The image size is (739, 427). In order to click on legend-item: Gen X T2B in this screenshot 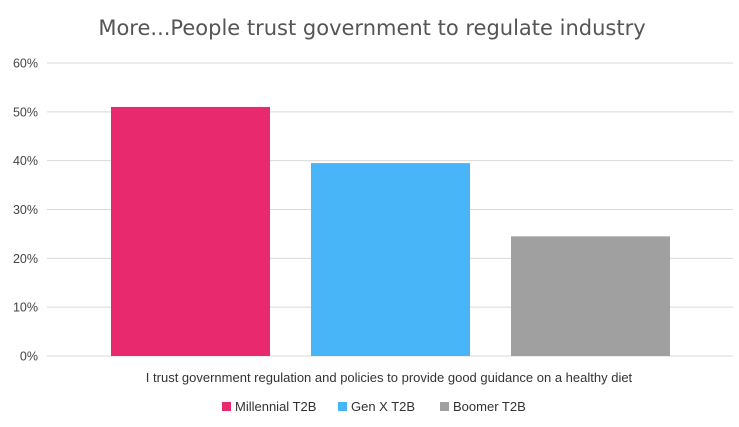, I will do `click(376, 406)`.